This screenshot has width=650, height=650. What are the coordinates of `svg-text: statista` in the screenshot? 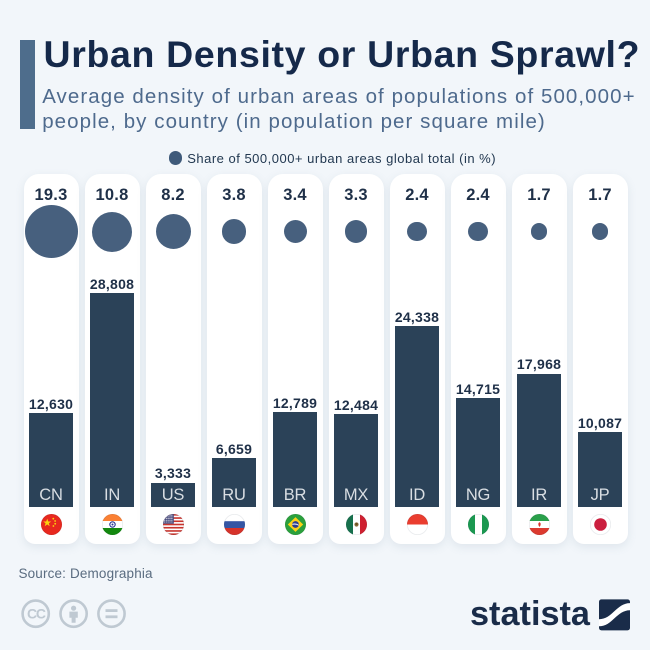 It's located at (530, 615).